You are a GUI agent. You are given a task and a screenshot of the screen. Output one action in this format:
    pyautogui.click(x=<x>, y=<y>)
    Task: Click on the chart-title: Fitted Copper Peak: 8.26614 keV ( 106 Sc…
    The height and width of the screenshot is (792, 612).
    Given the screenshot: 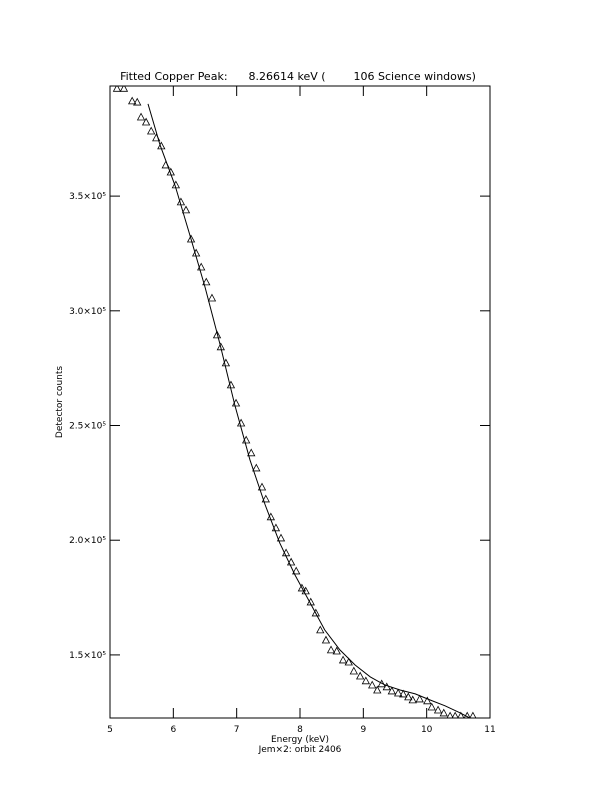 What is the action you would take?
    pyautogui.click(x=298, y=76)
    